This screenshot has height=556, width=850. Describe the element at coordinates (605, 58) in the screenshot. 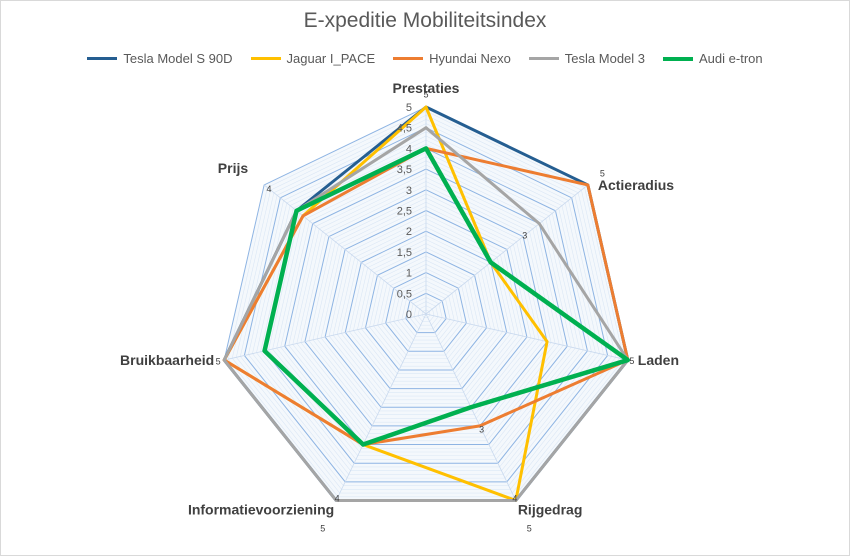

I see `legend-label: Tesla Model 3` at that location.